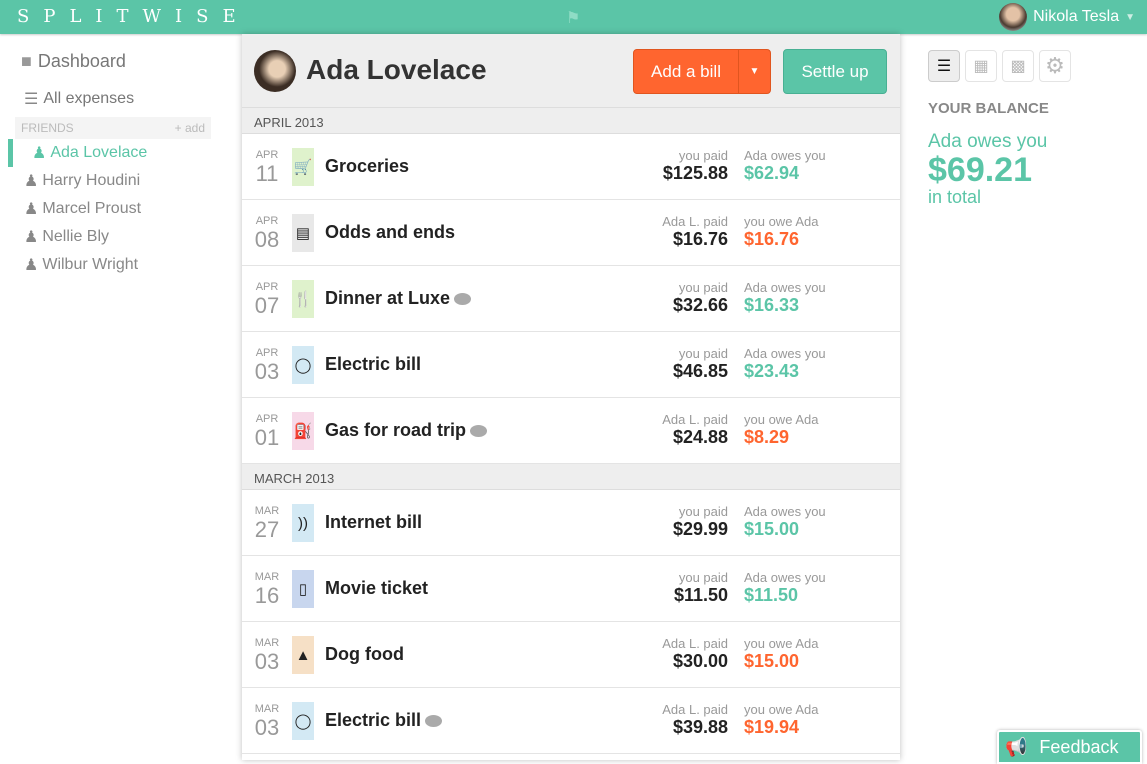  I want to click on friends-label: FRIENDS, so click(47, 128).